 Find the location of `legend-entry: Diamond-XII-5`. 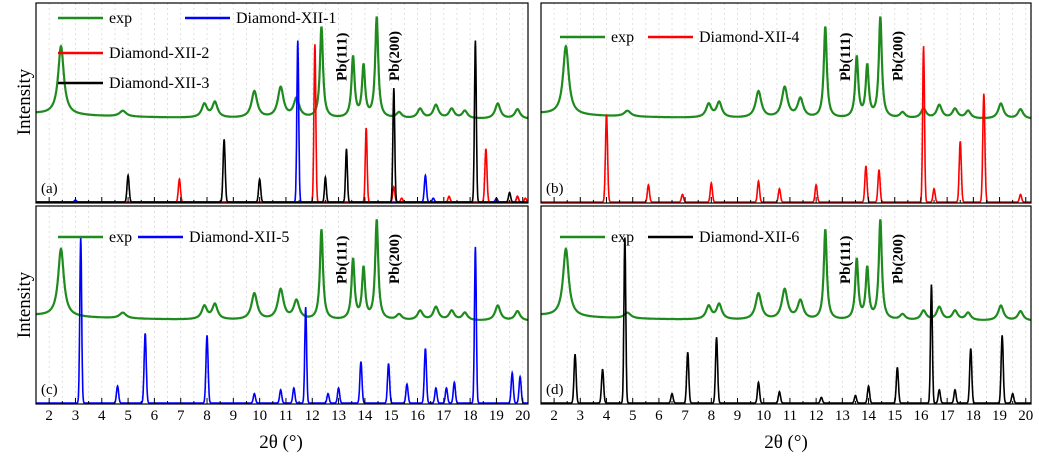

legend-entry: Diamond-XII-5 is located at coordinates (239, 237).